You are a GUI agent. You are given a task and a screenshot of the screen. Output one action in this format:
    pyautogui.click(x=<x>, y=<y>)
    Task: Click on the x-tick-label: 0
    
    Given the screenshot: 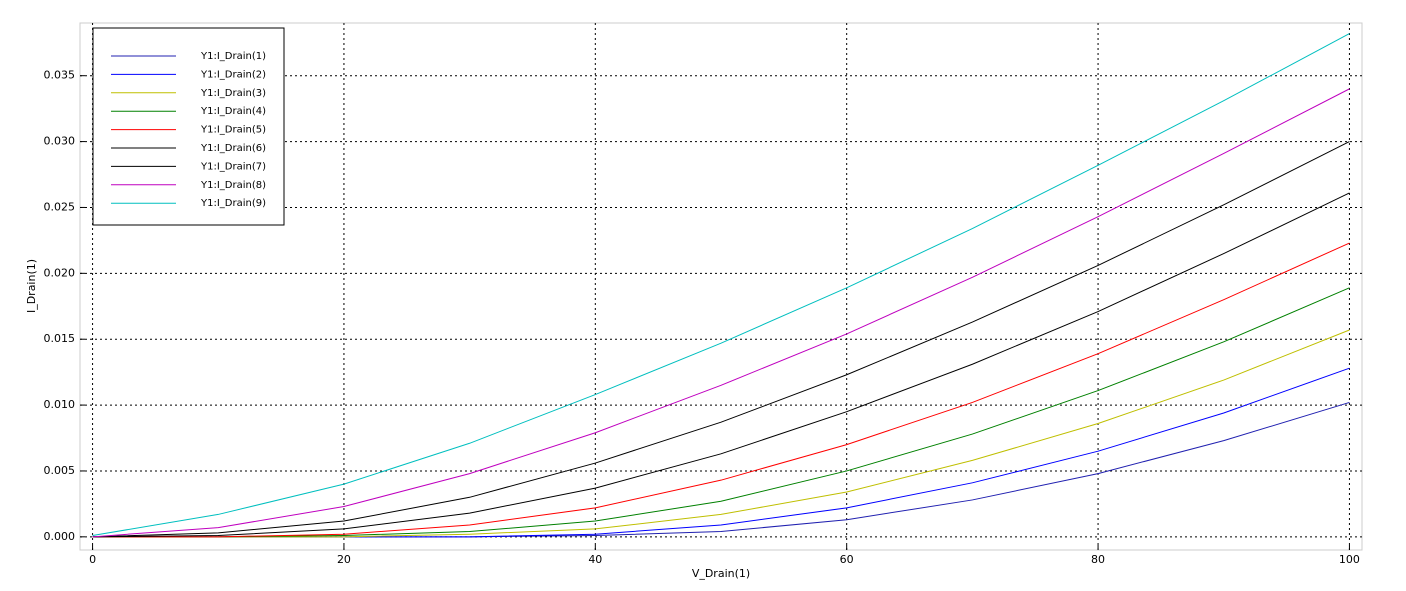 What is the action you would take?
    pyautogui.click(x=92, y=559)
    